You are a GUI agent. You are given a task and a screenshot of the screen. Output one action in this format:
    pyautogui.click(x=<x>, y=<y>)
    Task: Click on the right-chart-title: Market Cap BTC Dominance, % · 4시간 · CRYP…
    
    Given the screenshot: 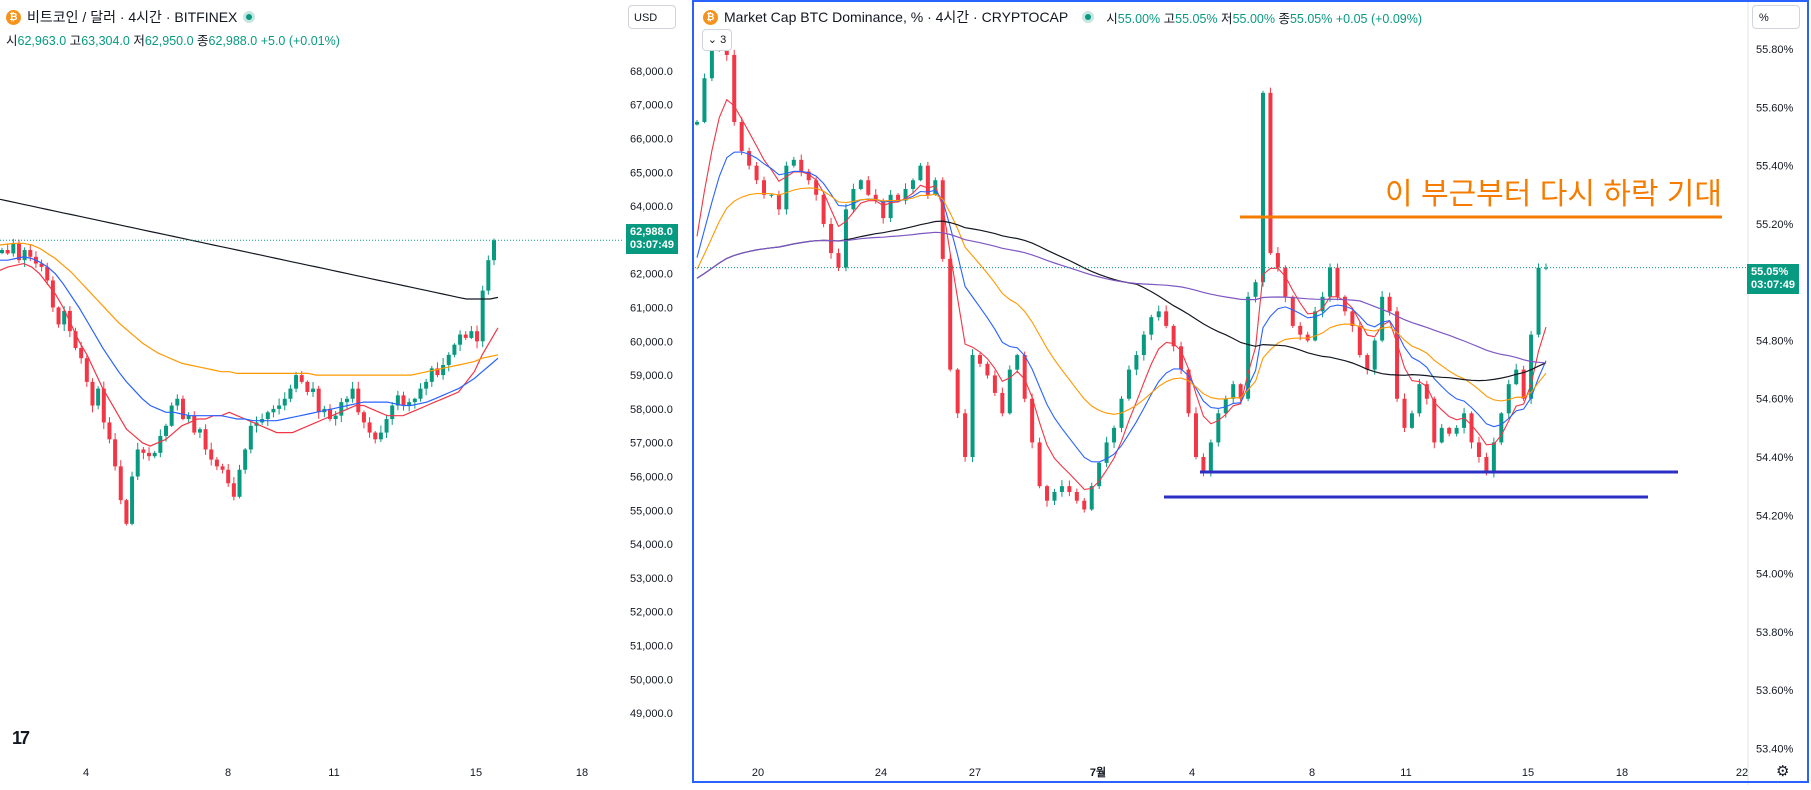 What is the action you would take?
    pyautogui.click(x=896, y=17)
    